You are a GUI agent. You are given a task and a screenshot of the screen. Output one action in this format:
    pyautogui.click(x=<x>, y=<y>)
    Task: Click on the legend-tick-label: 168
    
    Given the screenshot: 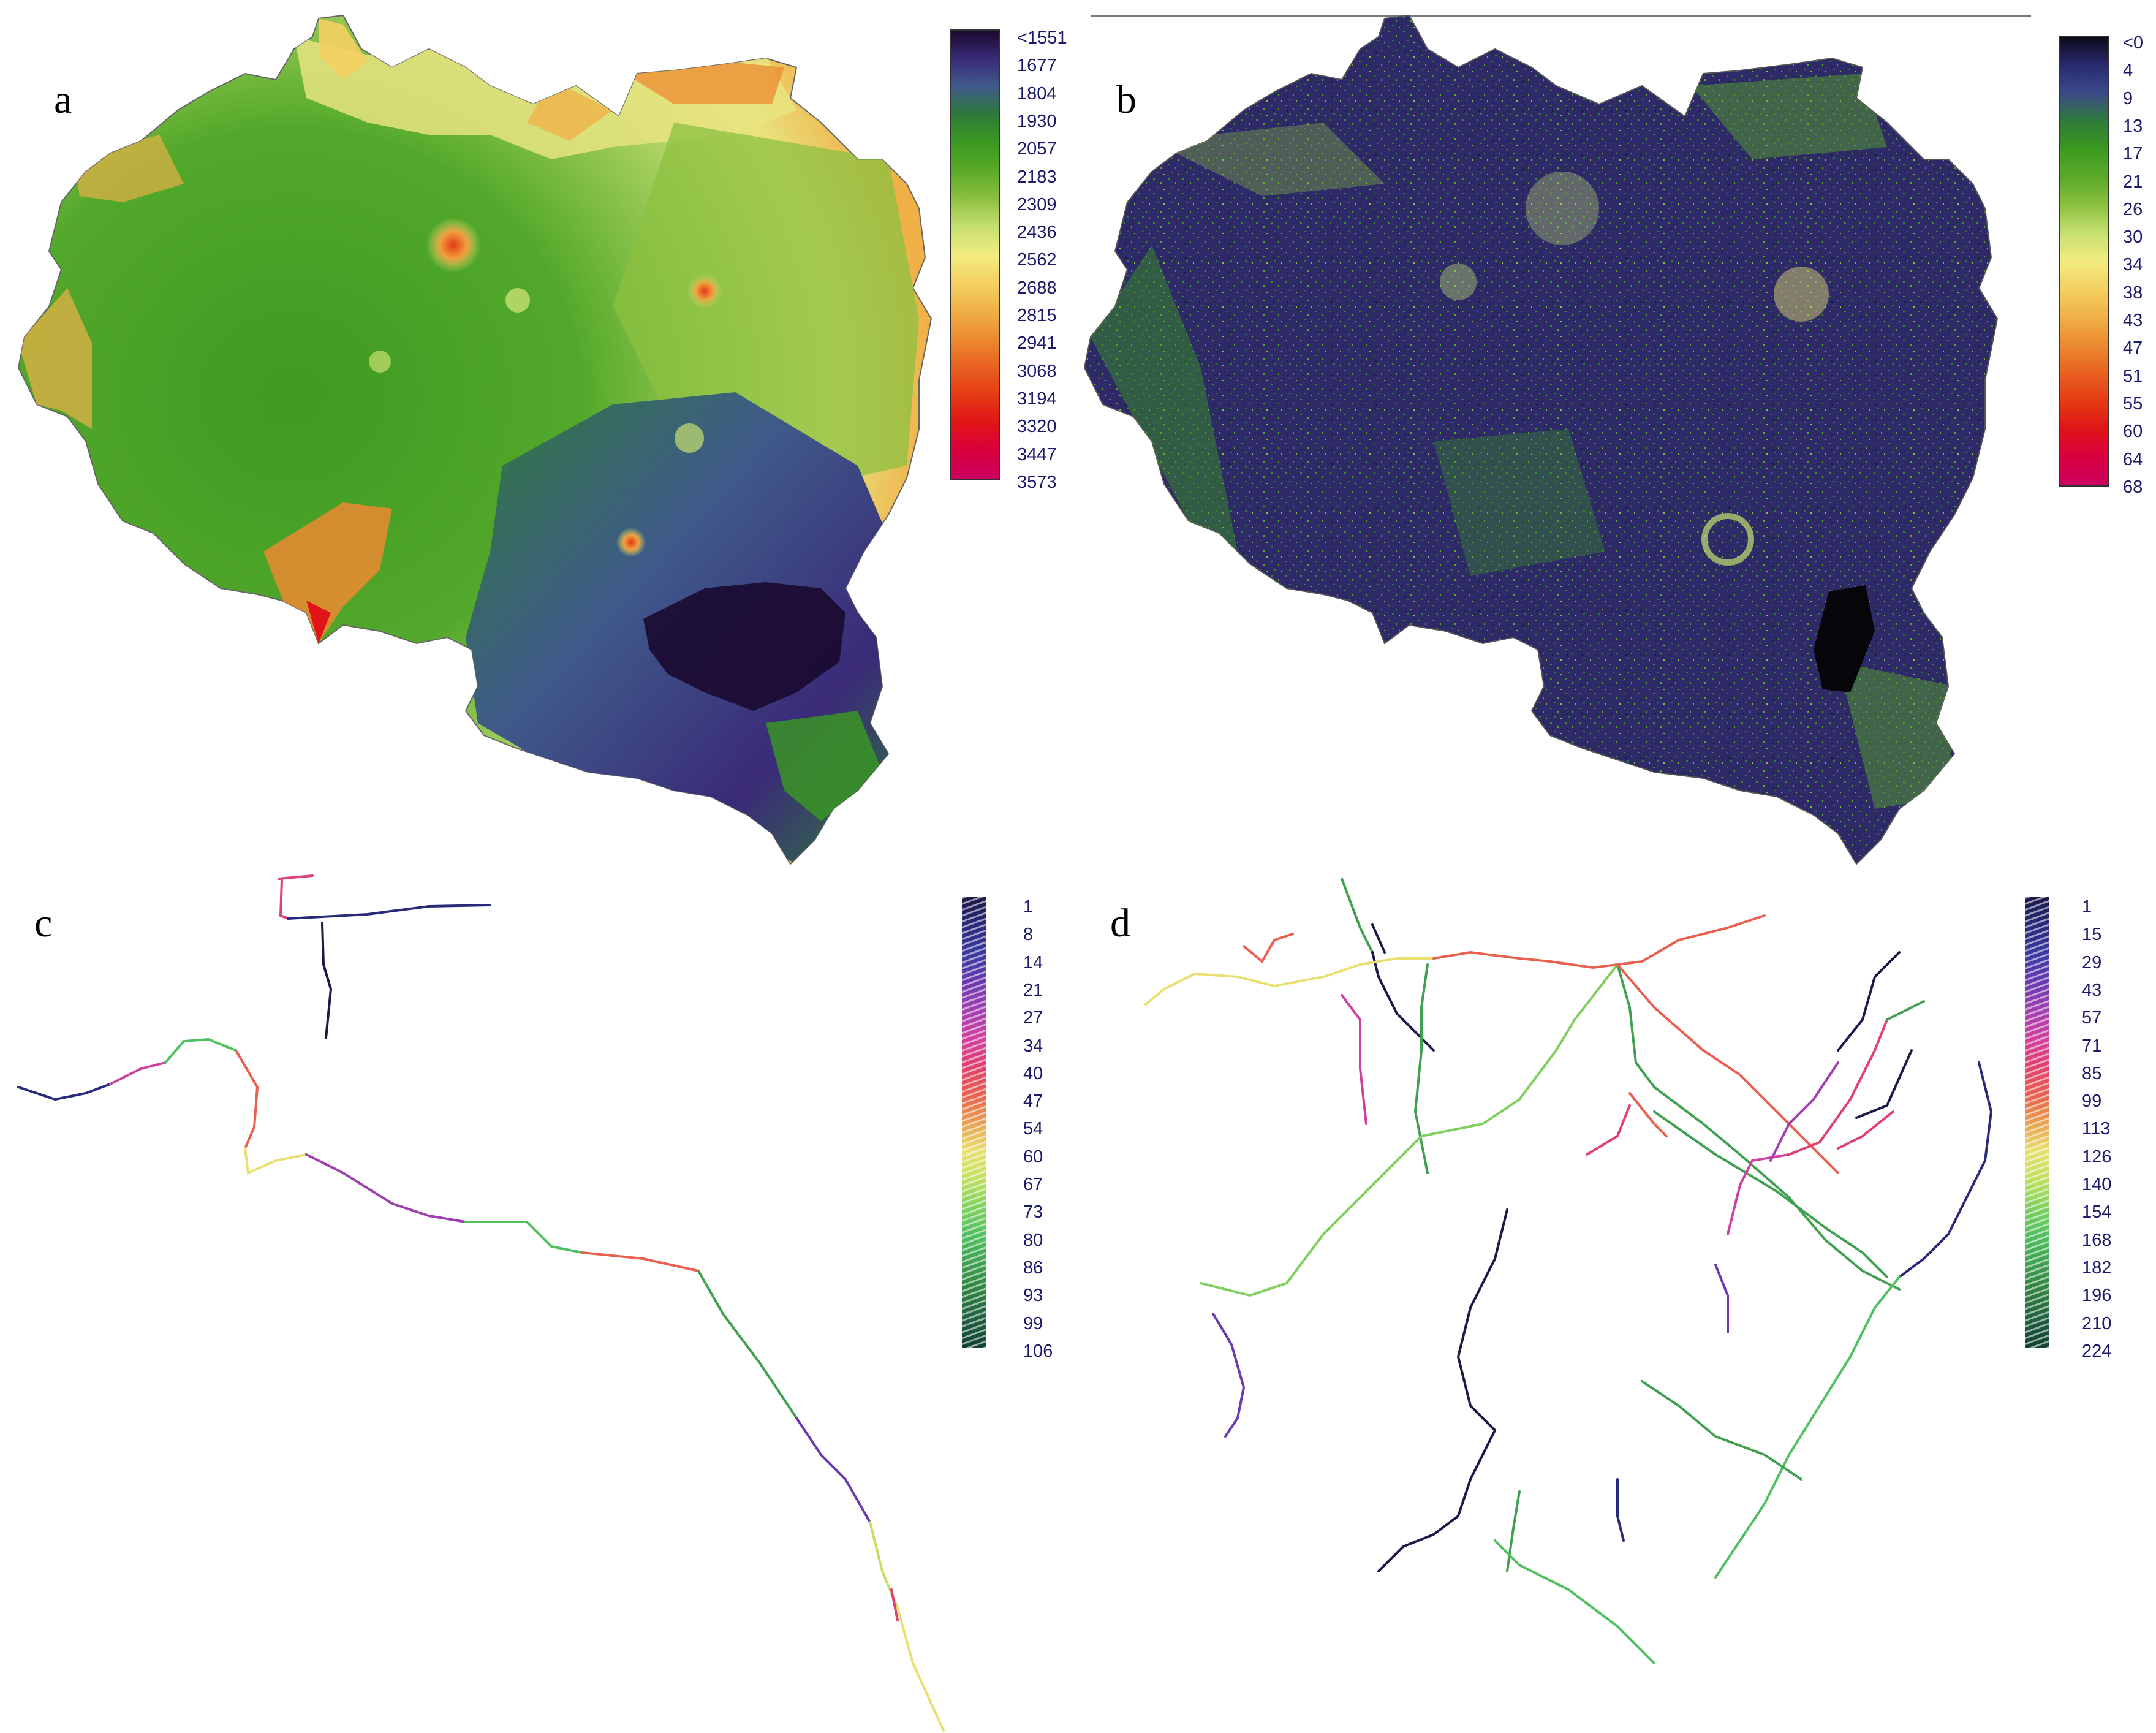 What is the action you would take?
    pyautogui.click(x=2097, y=1240)
    